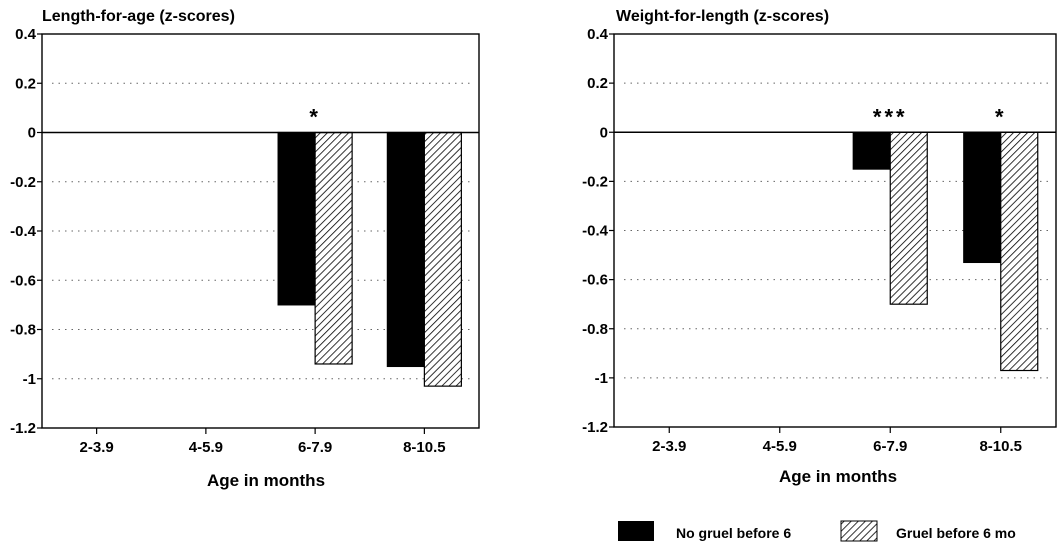 This screenshot has height=545, width=1059. Describe the element at coordinates (890, 116) in the screenshot. I see `significance-marker: ***` at that location.